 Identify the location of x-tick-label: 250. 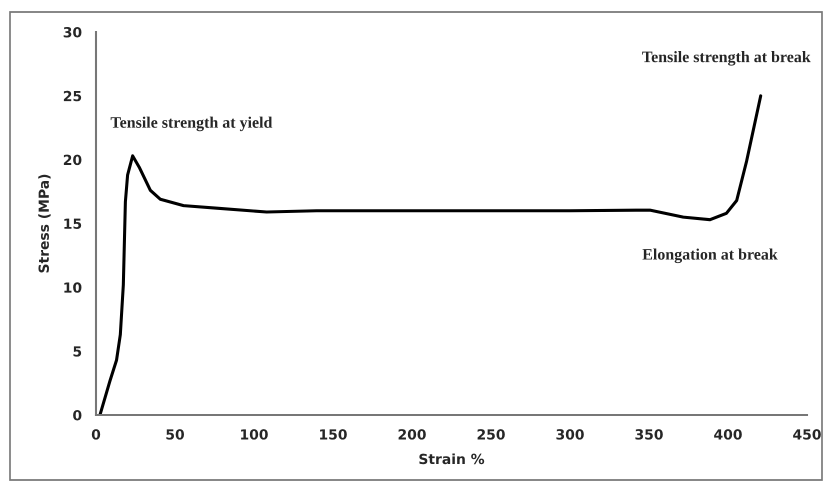
(491, 434).